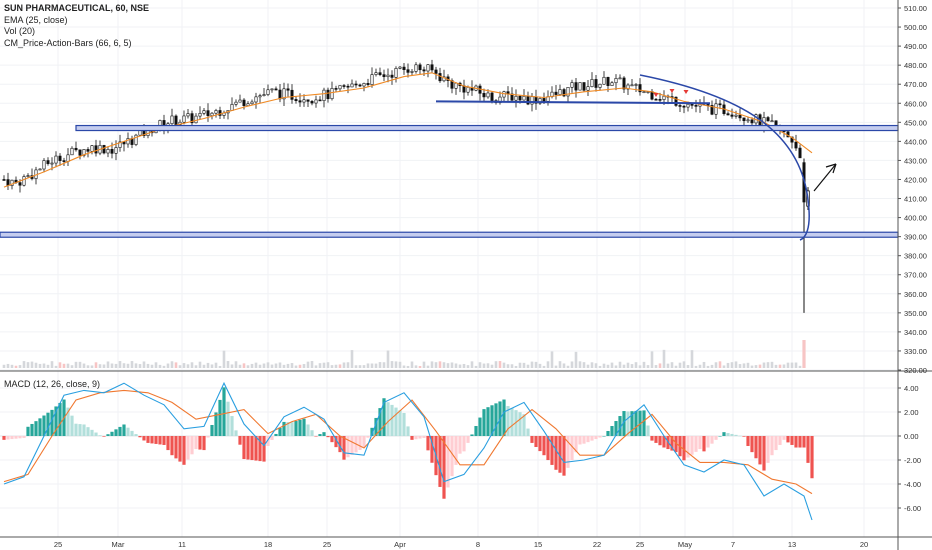 The image size is (932, 550). Describe the element at coordinates (915, 160) in the screenshot. I see `price-tick-label: 430.00` at that location.